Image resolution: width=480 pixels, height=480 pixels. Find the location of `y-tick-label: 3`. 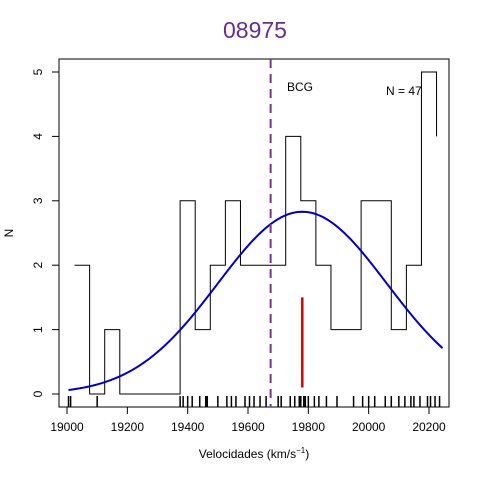

y-tick-label: 3 is located at coordinates (38, 200).